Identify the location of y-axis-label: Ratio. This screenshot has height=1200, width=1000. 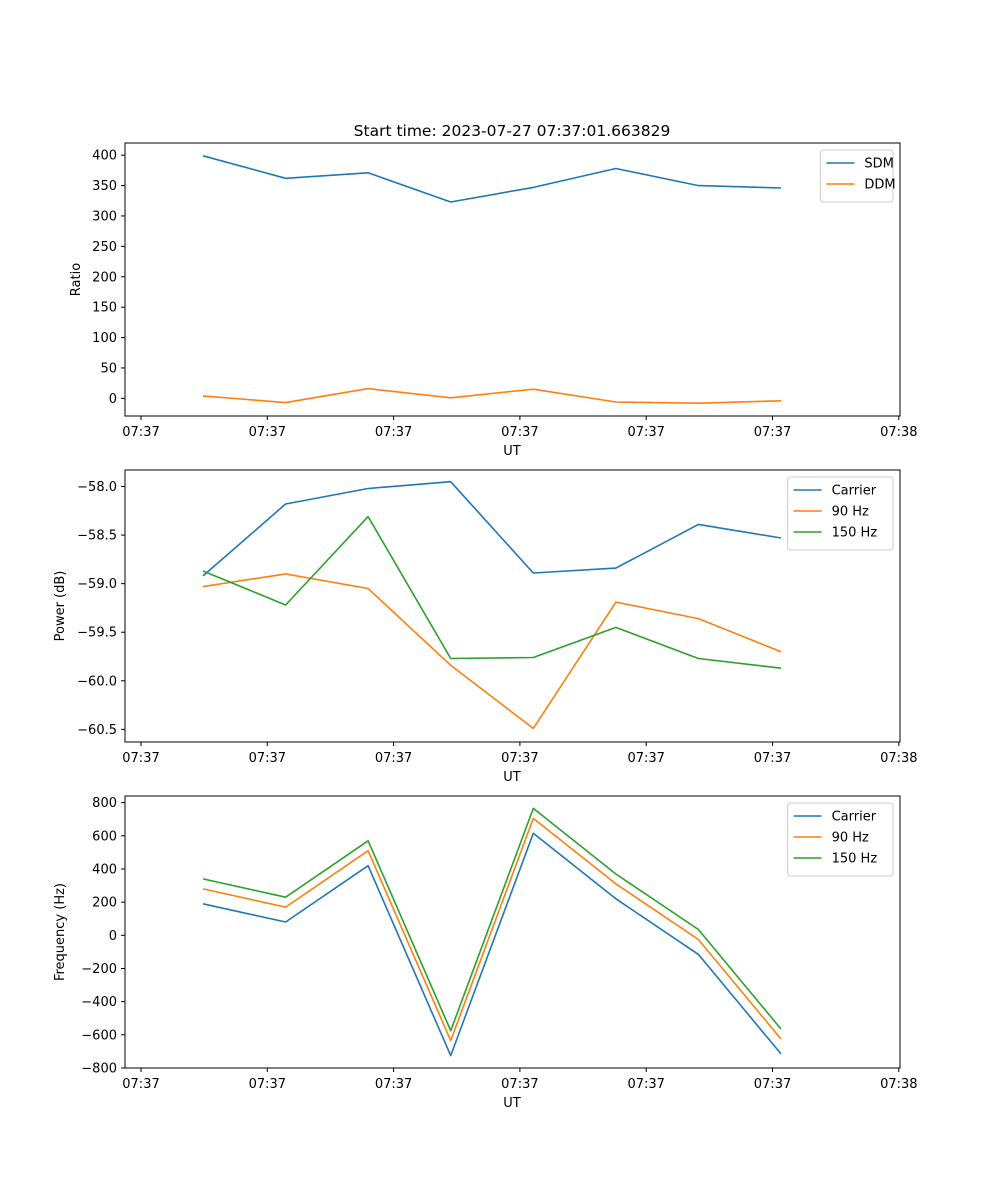
(76, 279).